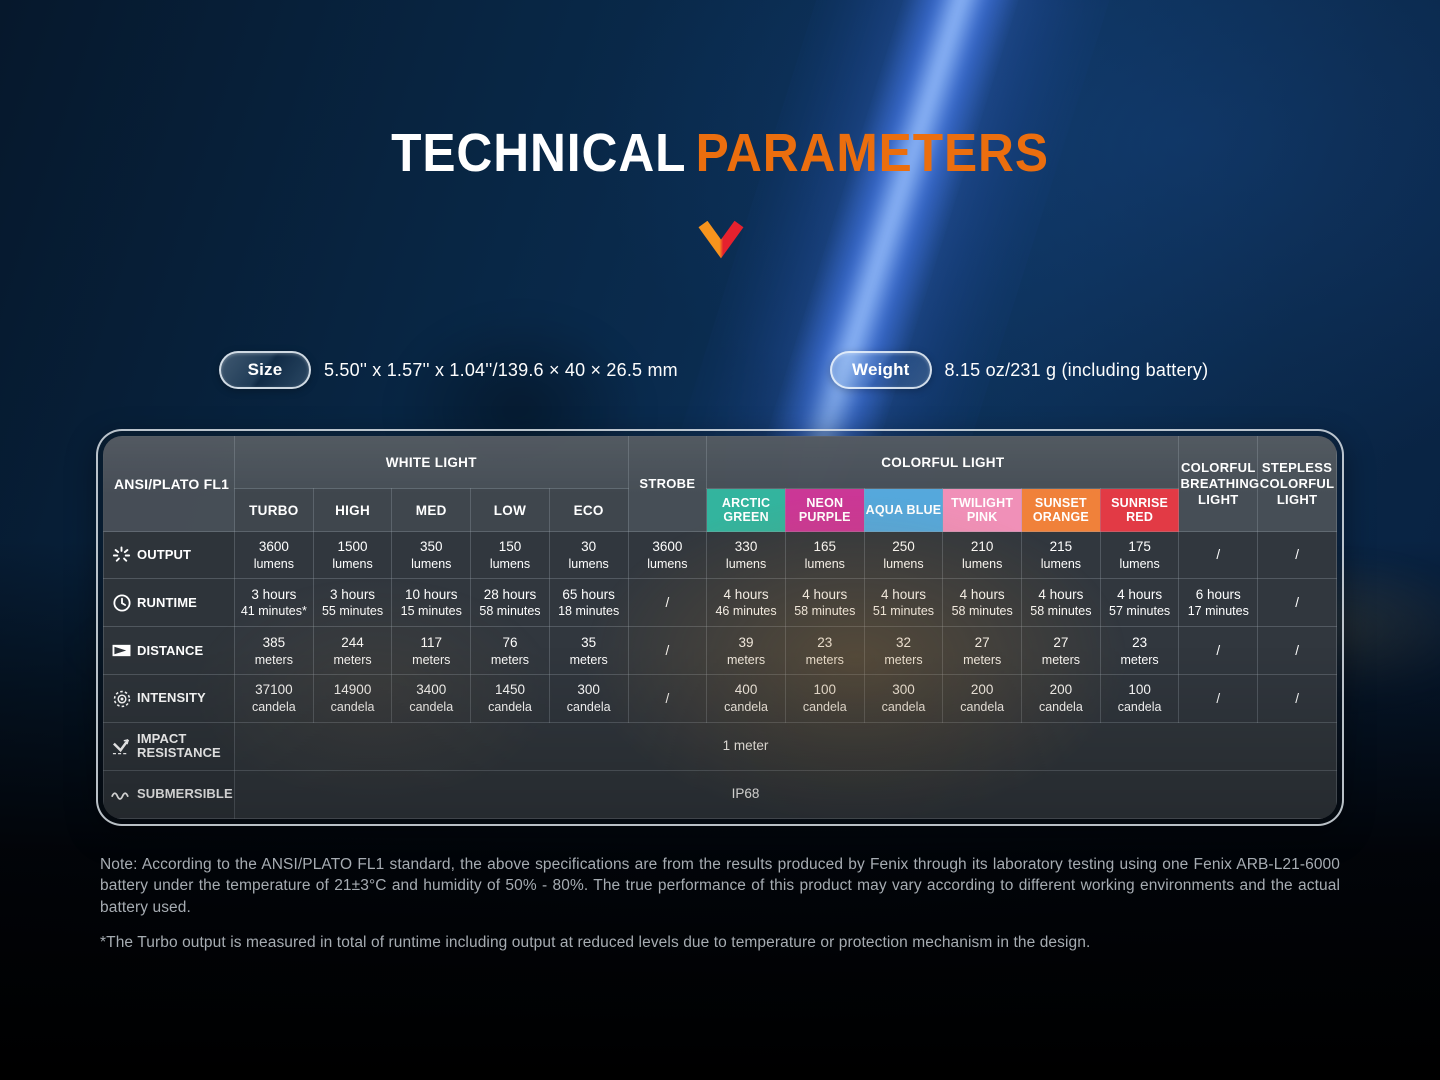 The height and width of the screenshot is (1080, 1440). Describe the element at coordinates (872, 153) in the screenshot. I see `title-word-parameters: PARAMETERS` at that location.